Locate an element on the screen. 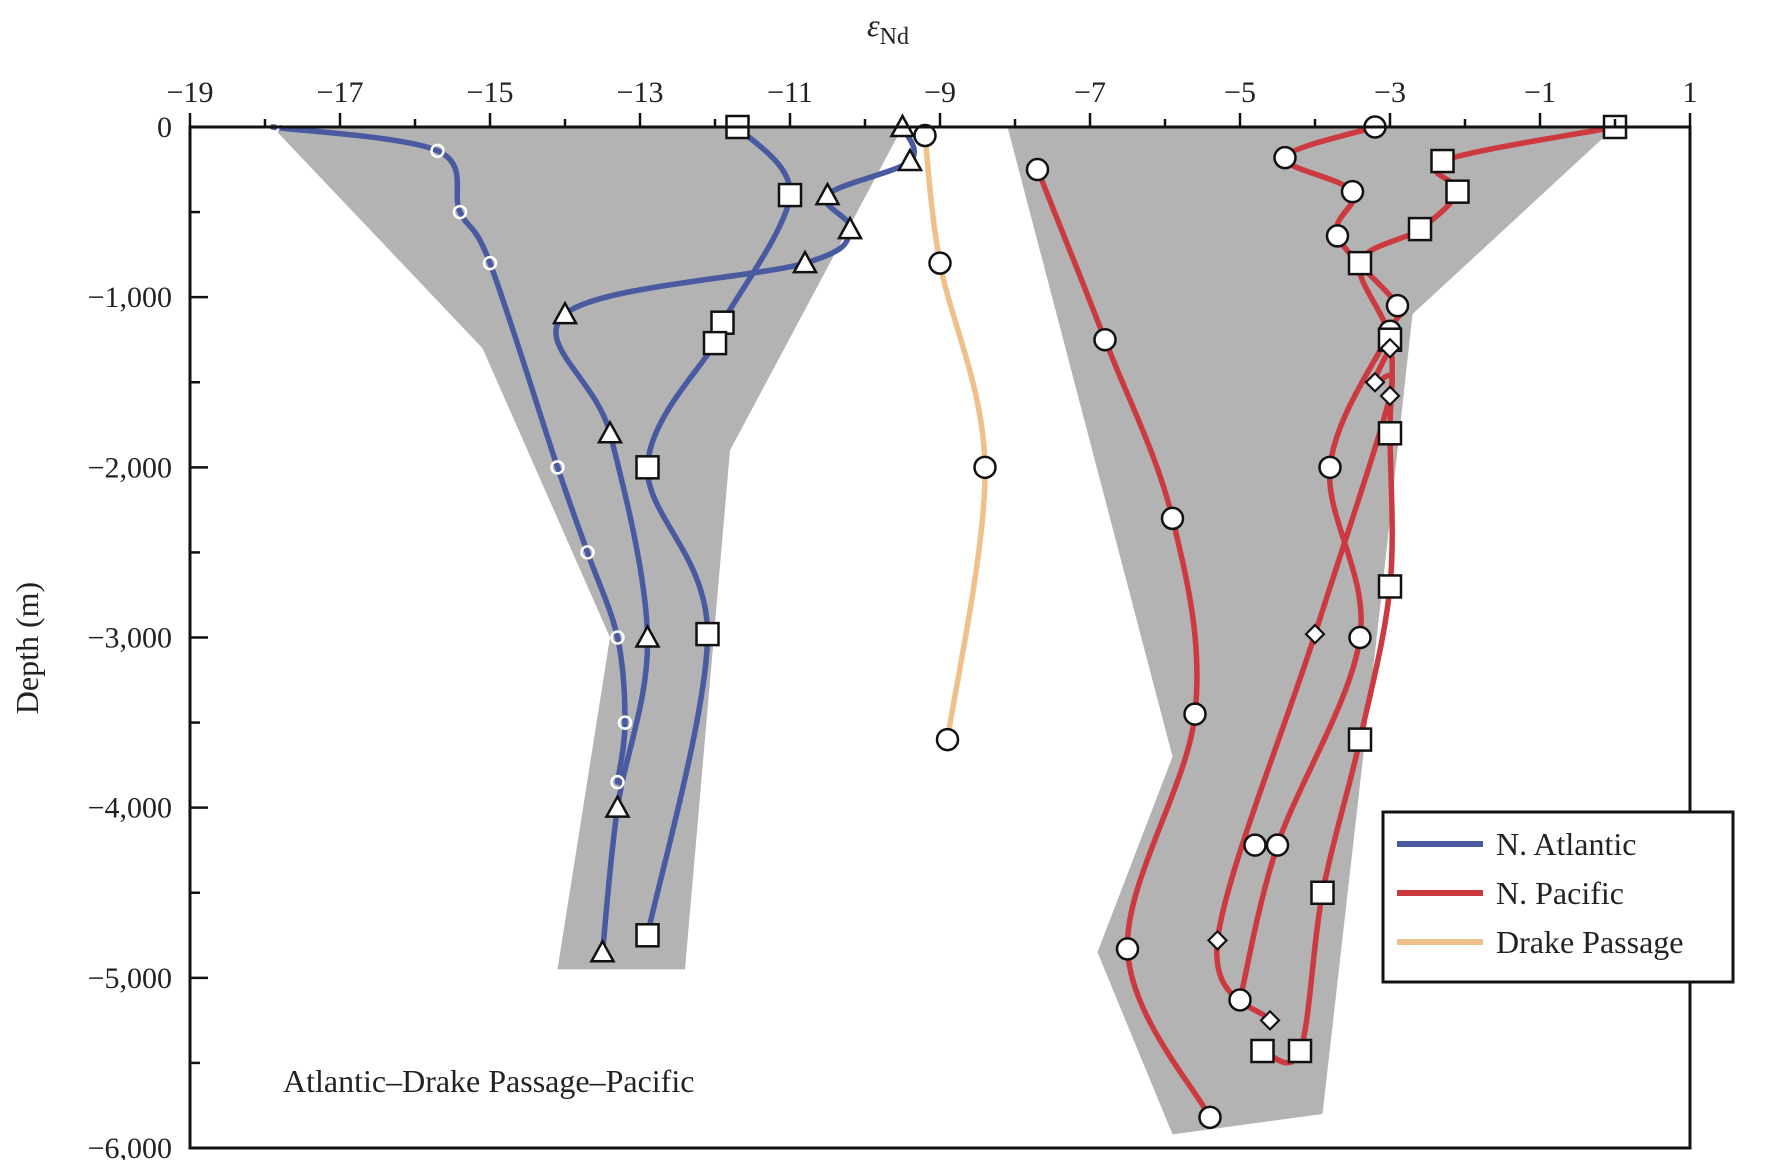  y-axis-title: Depth (m) is located at coordinates (27, 648).